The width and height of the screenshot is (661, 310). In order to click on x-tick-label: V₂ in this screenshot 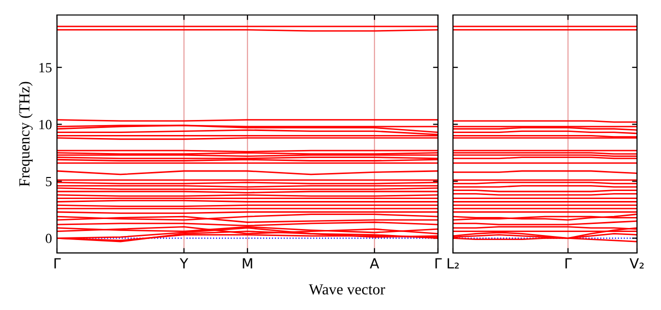, I will do `click(637, 263)`.